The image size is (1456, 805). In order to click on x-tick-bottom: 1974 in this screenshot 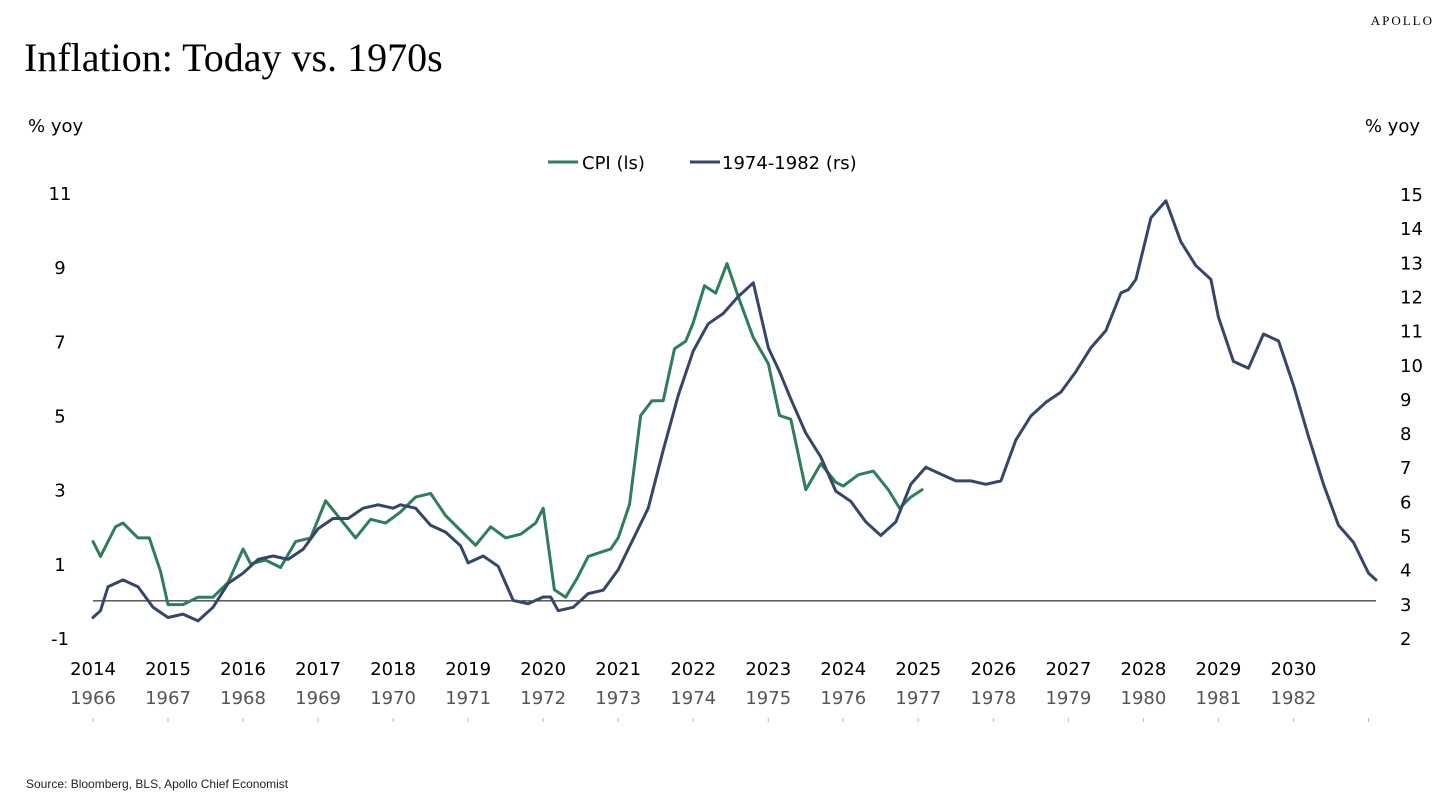, I will do `click(693, 698)`.